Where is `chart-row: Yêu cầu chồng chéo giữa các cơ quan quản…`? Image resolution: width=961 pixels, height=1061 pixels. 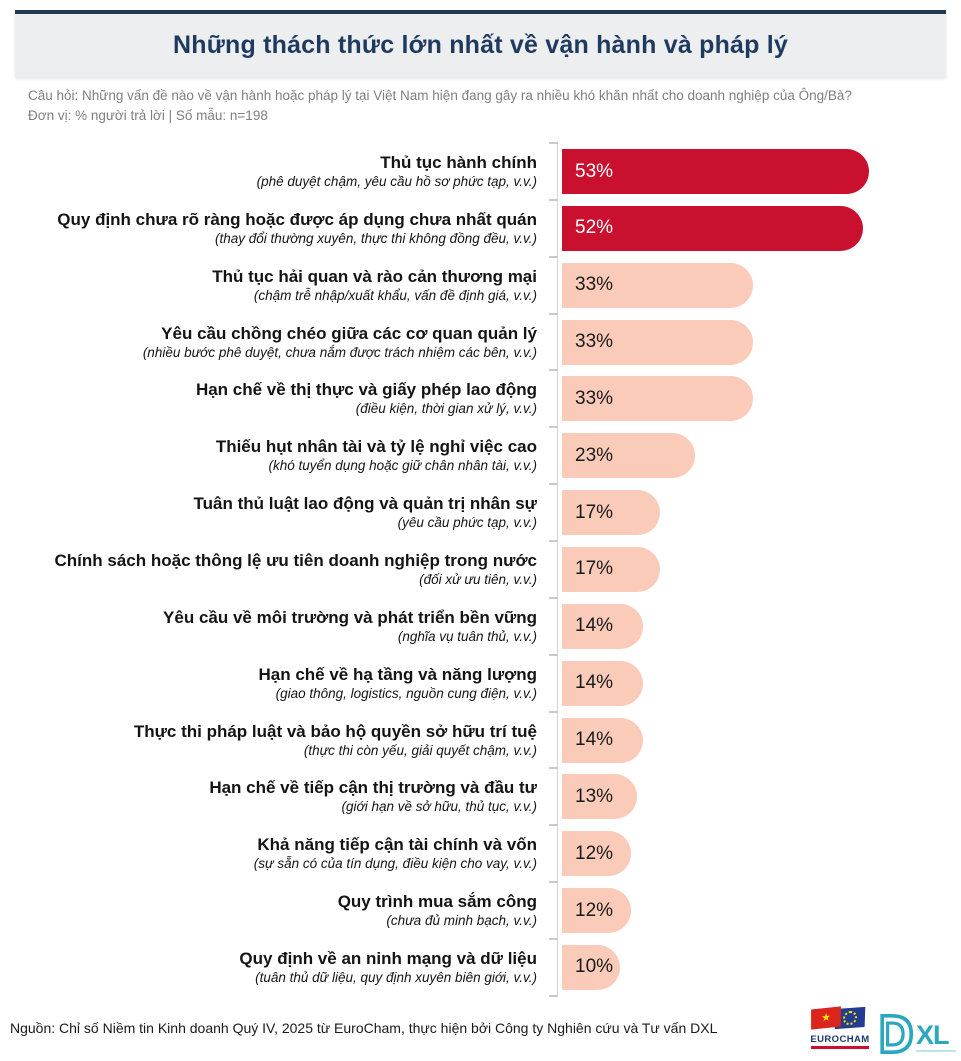
chart-row: Yêu cầu chồng chéo giữa các cơ quan quản… is located at coordinates (480, 342).